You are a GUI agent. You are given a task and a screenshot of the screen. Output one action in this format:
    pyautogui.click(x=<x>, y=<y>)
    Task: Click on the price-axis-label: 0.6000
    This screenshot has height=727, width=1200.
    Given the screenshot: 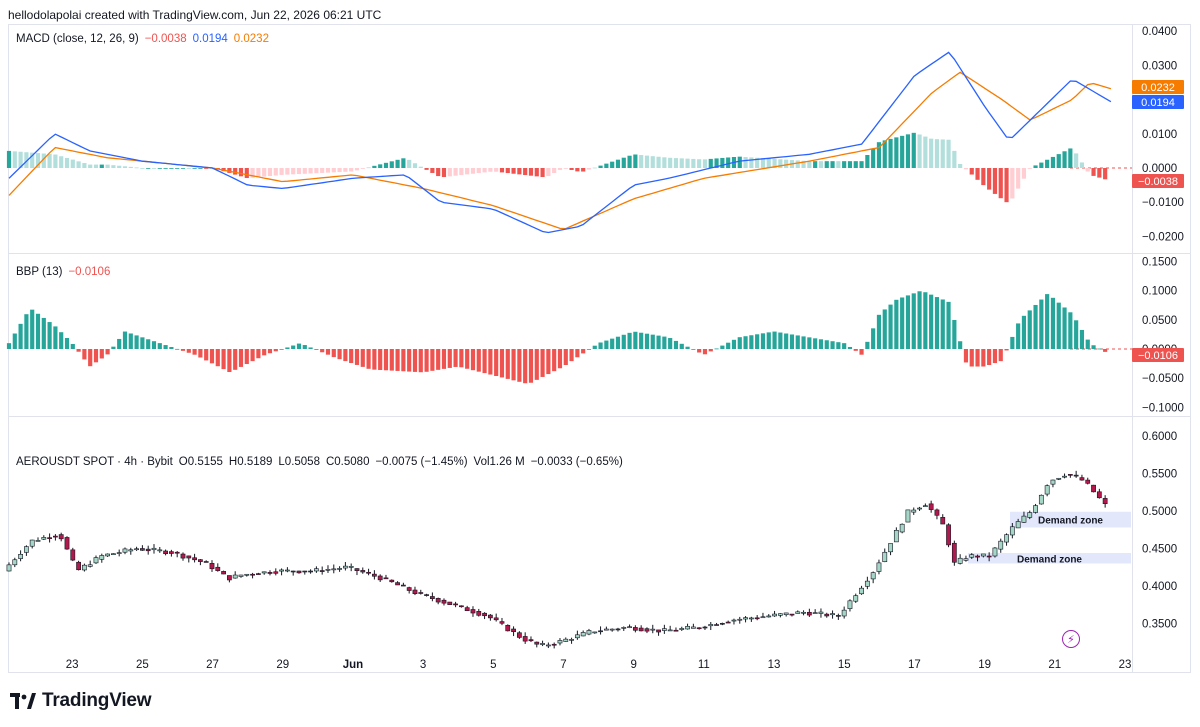 What is the action you would take?
    pyautogui.click(x=1159, y=437)
    